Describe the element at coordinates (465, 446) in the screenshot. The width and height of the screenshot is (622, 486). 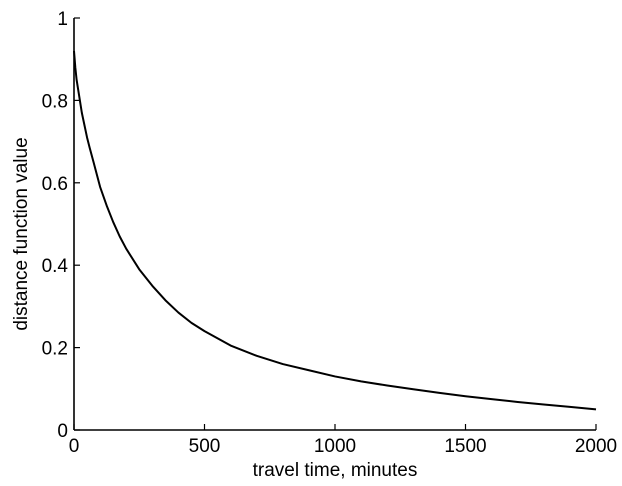
I see `x-tick-label: 1500` at that location.